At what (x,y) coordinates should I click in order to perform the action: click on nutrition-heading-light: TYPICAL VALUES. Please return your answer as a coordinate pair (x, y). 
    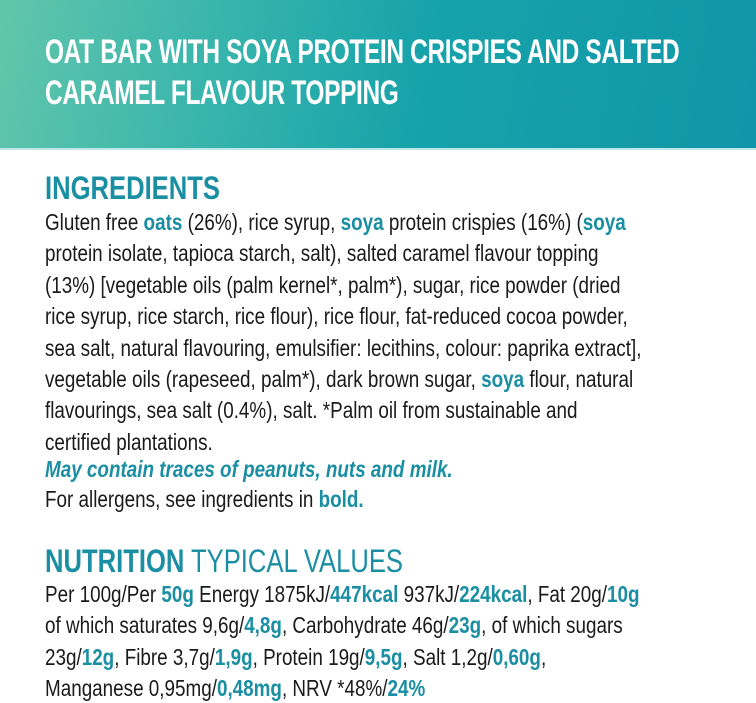
    Looking at the image, I should click on (297, 561).